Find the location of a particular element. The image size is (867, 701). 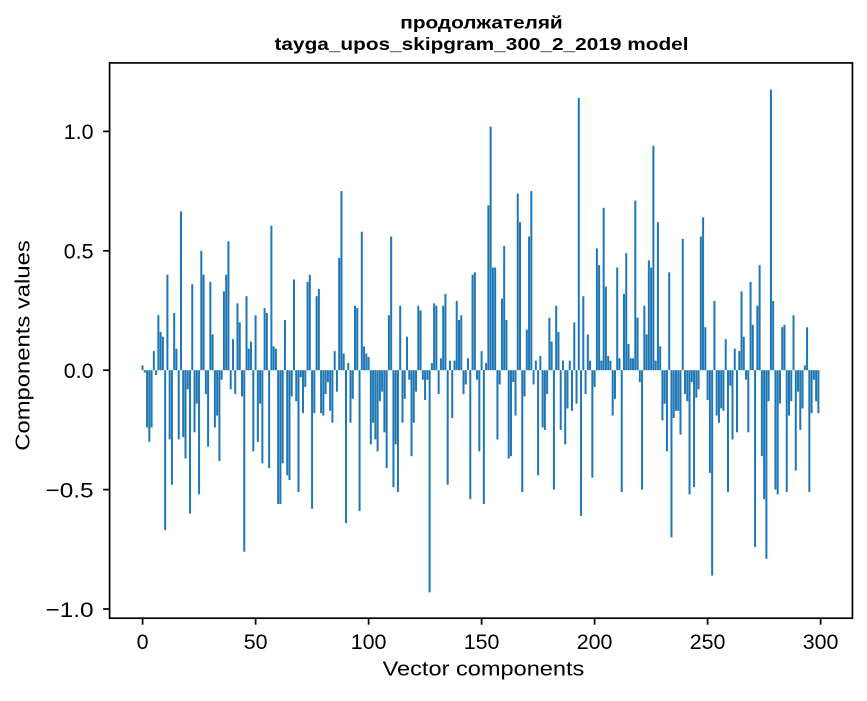

svg-text: −0.5 is located at coordinates (70, 490).